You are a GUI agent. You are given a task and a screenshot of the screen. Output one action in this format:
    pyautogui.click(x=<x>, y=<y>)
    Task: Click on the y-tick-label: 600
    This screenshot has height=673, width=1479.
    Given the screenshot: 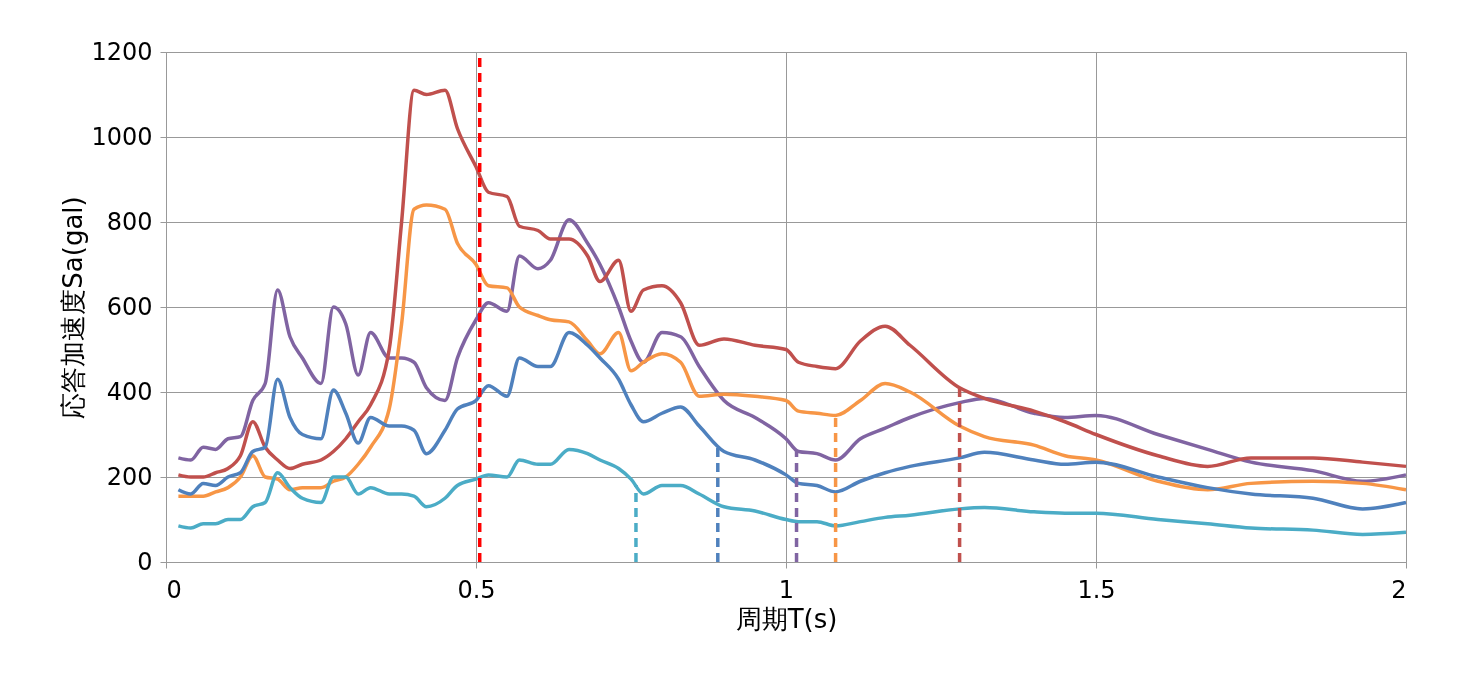 What is the action you would take?
    pyautogui.click(x=129, y=306)
    